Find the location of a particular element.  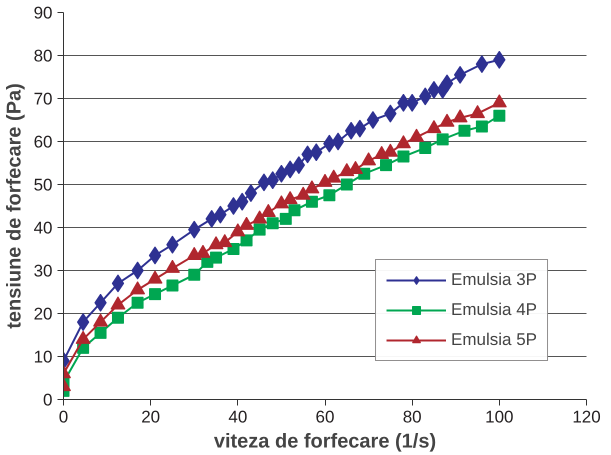

y-tick-label: 60 is located at coordinates (43, 142).